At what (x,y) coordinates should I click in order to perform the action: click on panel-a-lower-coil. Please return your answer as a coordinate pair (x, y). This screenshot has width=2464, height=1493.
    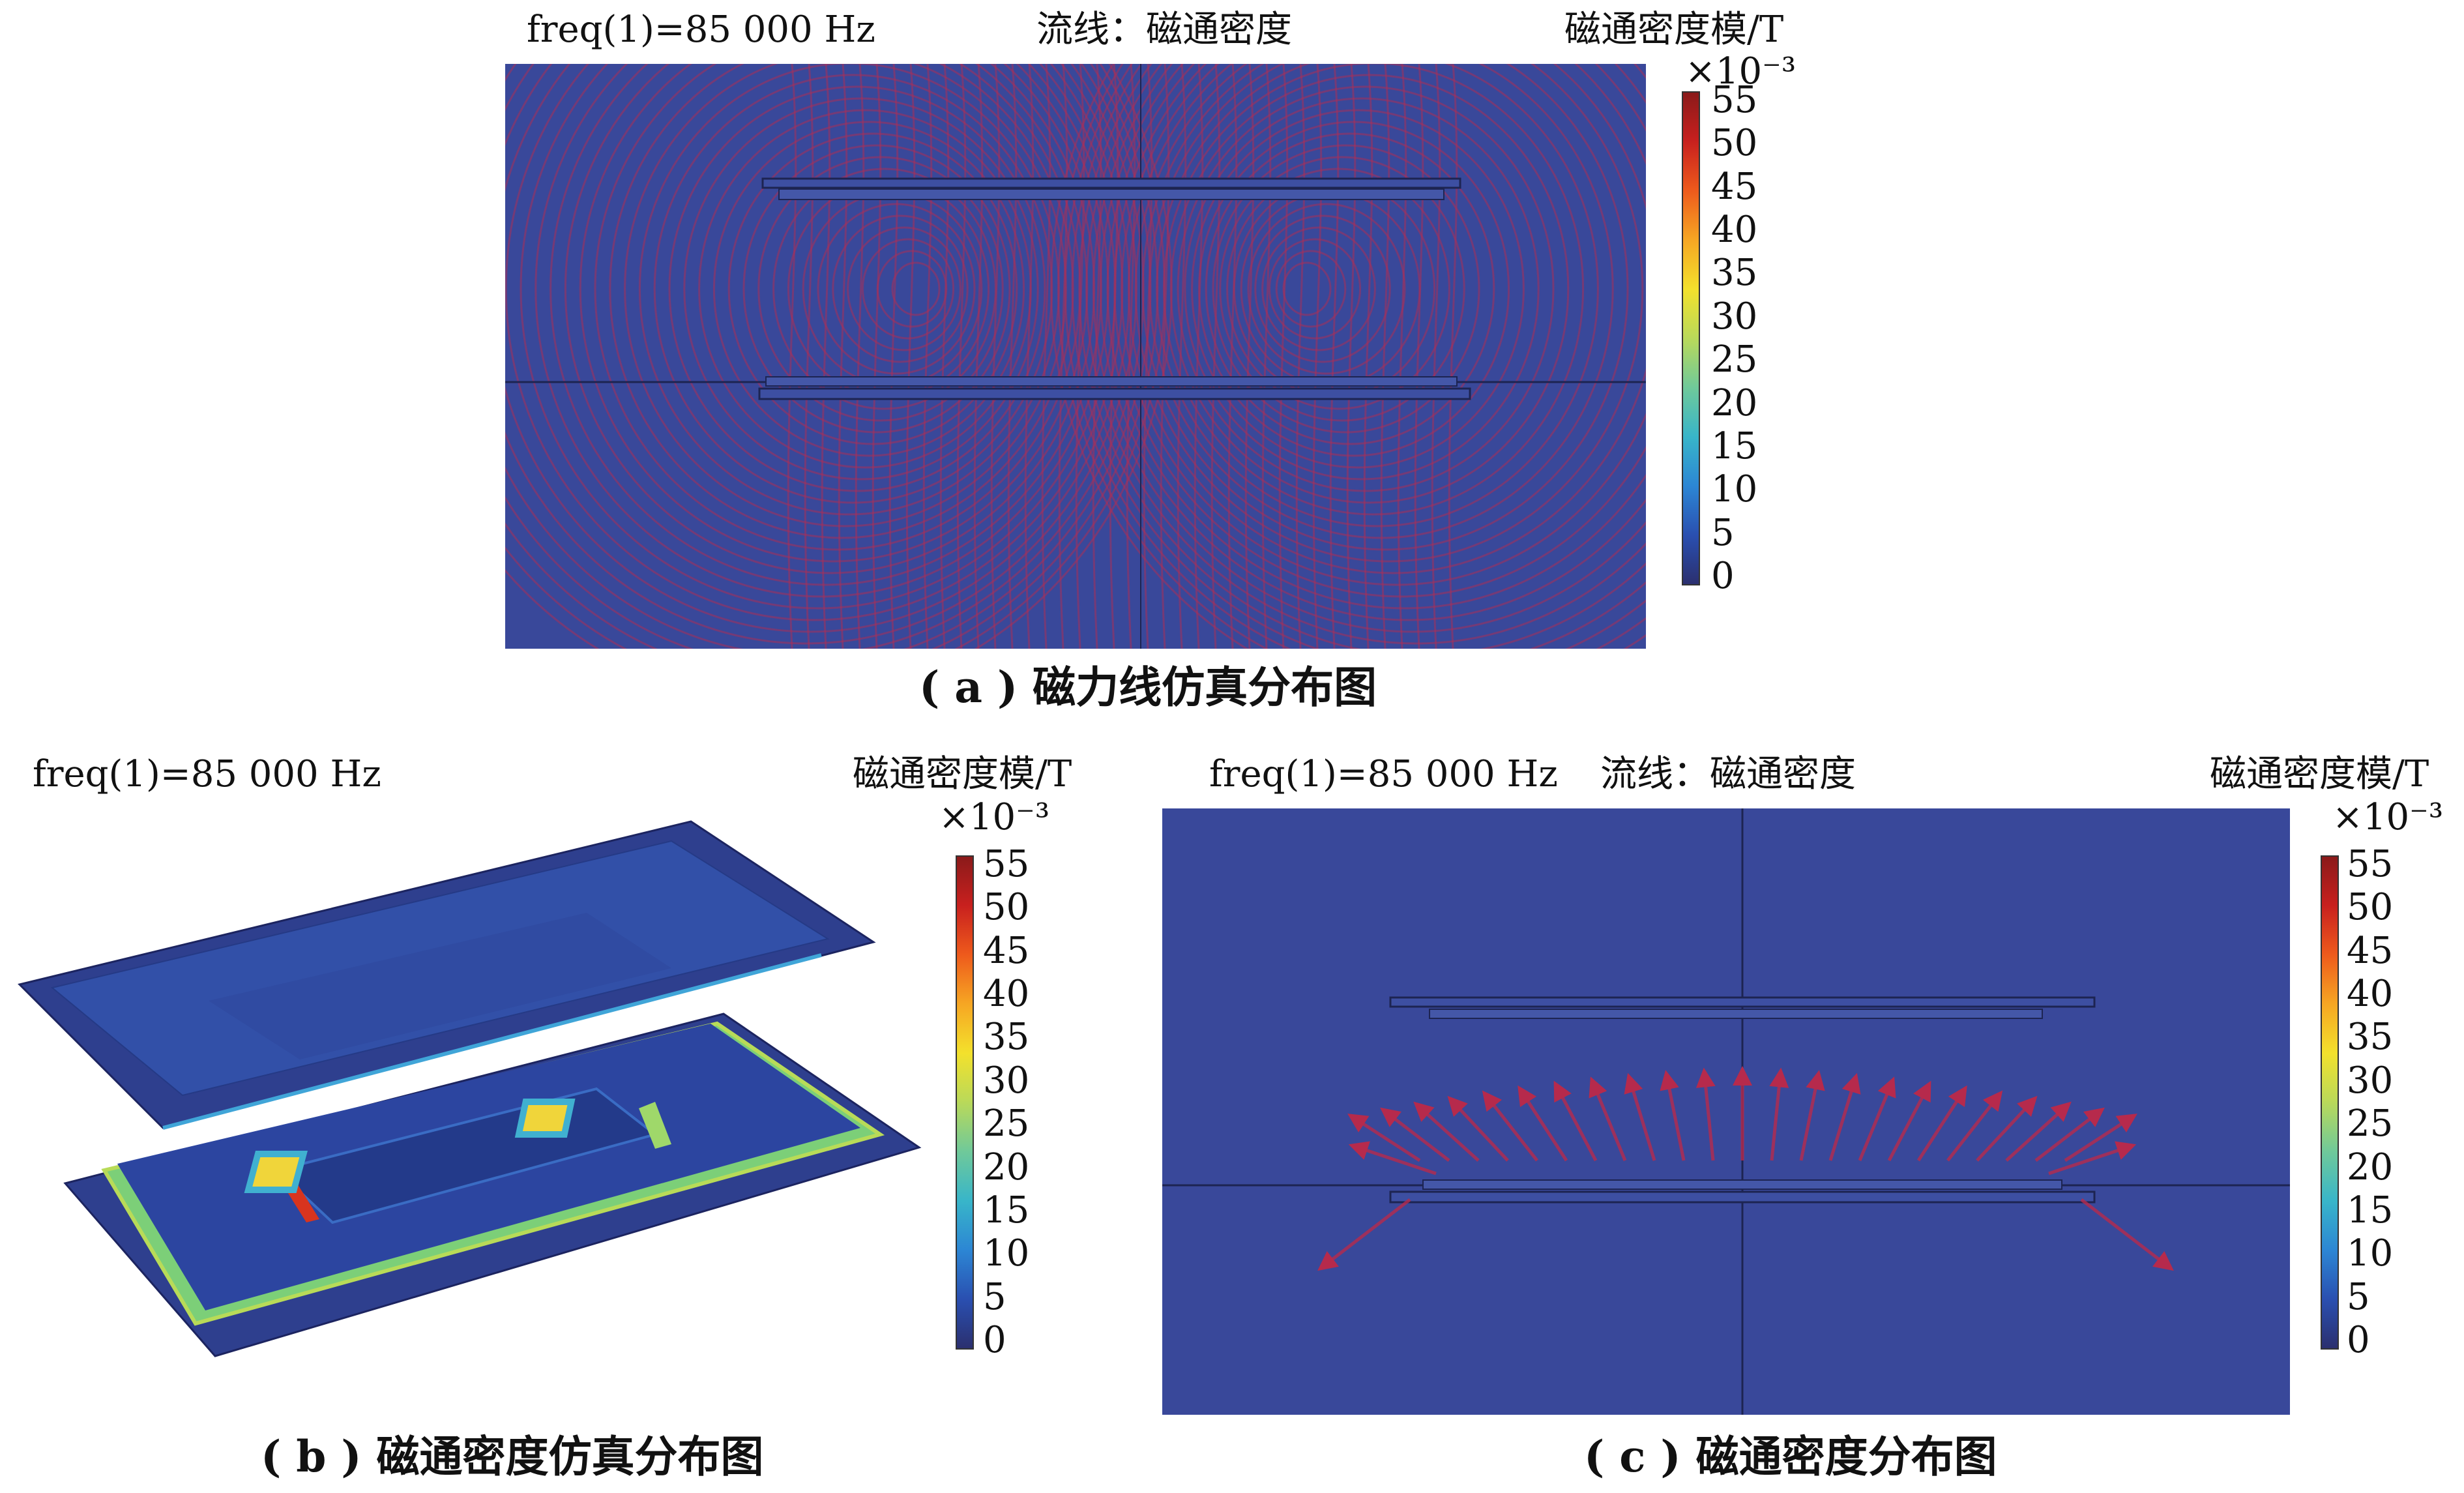
    Looking at the image, I should click on (1115, 393).